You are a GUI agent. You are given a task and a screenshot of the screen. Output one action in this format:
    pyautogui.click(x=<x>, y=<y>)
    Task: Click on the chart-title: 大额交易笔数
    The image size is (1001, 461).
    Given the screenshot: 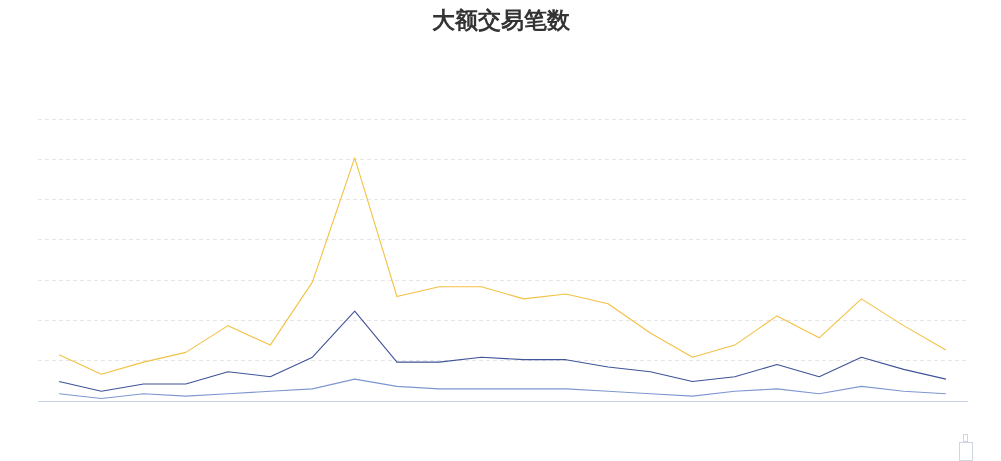 What is the action you would take?
    pyautogui.click(x=500, y=20)
    